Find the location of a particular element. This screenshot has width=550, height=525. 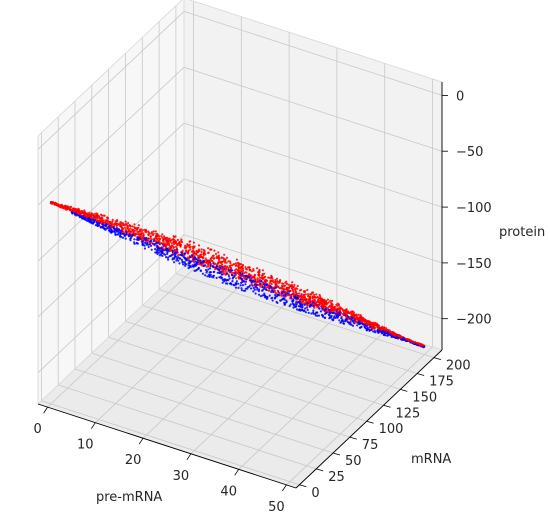

y-tick-label: 0 is located at coordinates (315, 493).